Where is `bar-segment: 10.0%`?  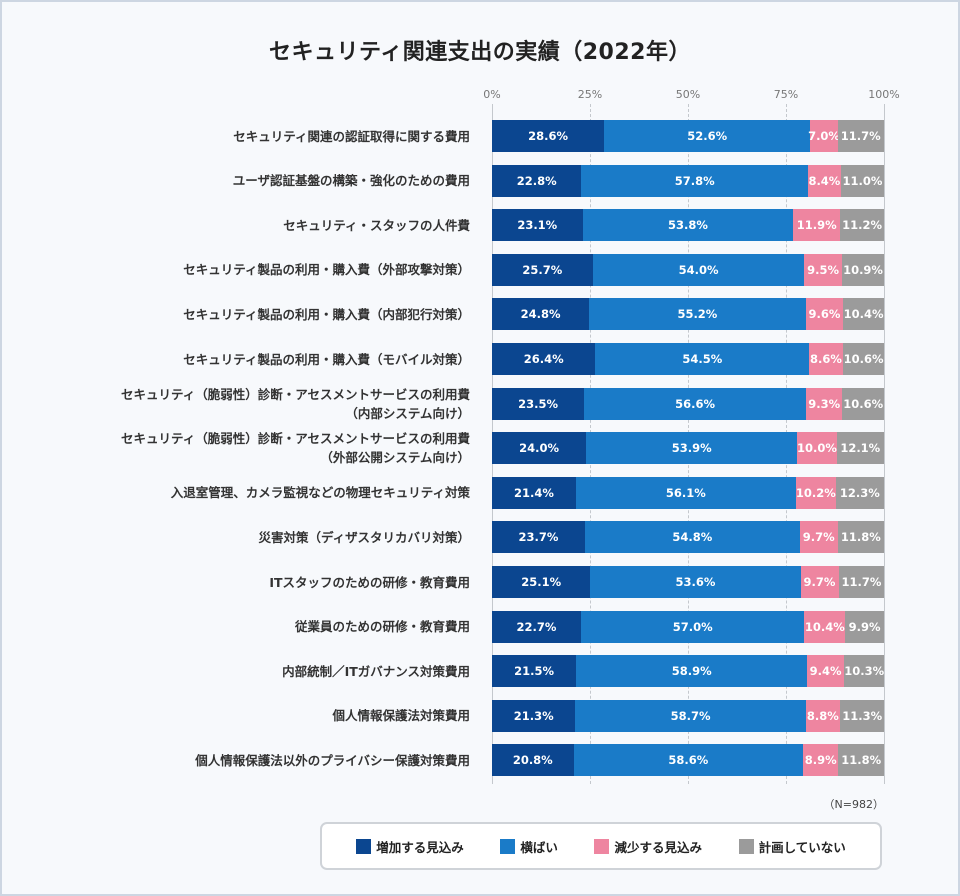 bar-segment: 10.0% is located at coordinates (817, 448).